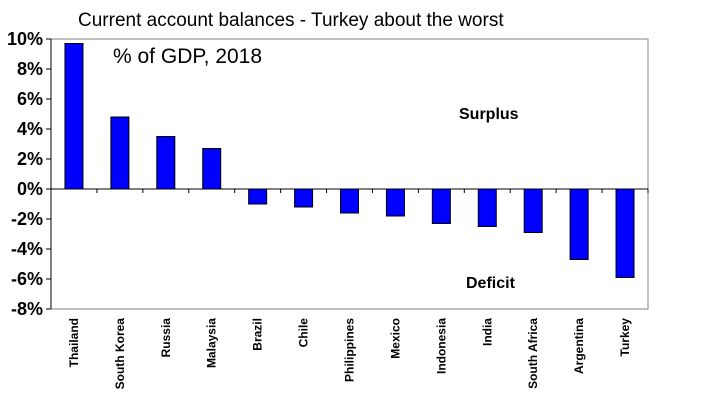 The width and height of the screenshot is (720, 407). What do you see at coordinates (533, 210) in the screenshot?
I see `bar-south-africa` at bounding box center [533, 210].